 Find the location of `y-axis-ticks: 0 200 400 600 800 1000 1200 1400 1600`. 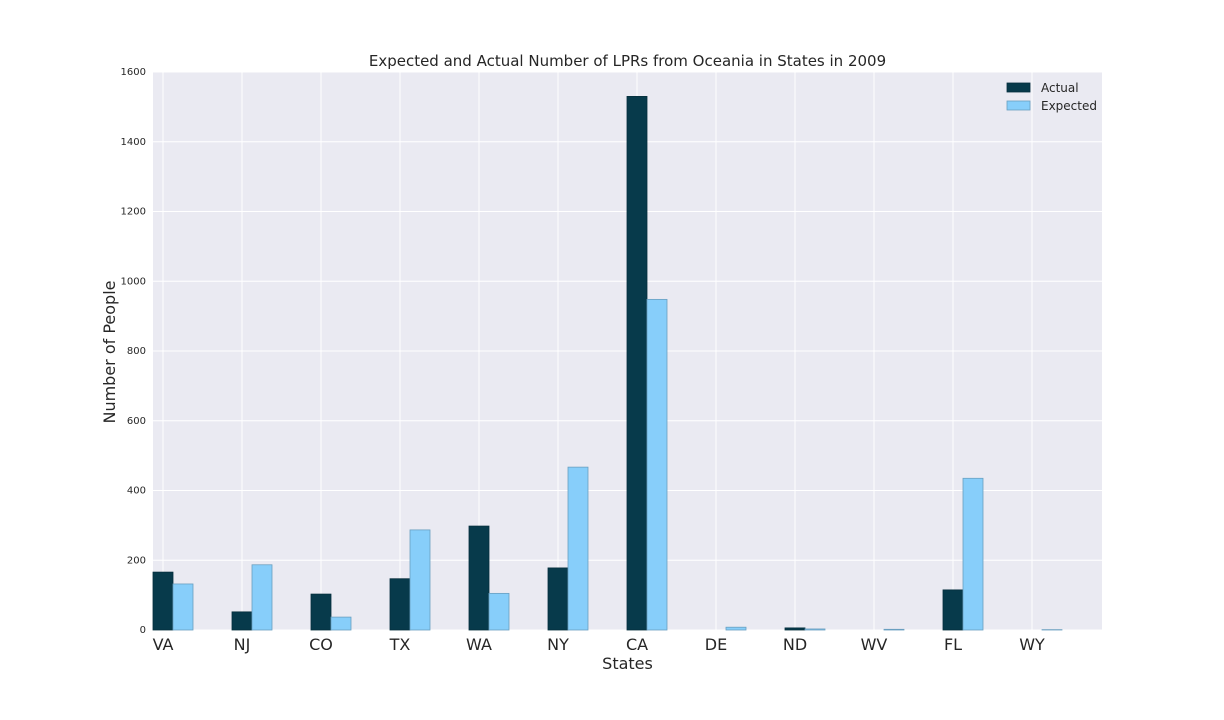

y-axis-ticks: 0 200 400 600 800 1000 1200 1400 1600 is located at coordinates (133, 351).